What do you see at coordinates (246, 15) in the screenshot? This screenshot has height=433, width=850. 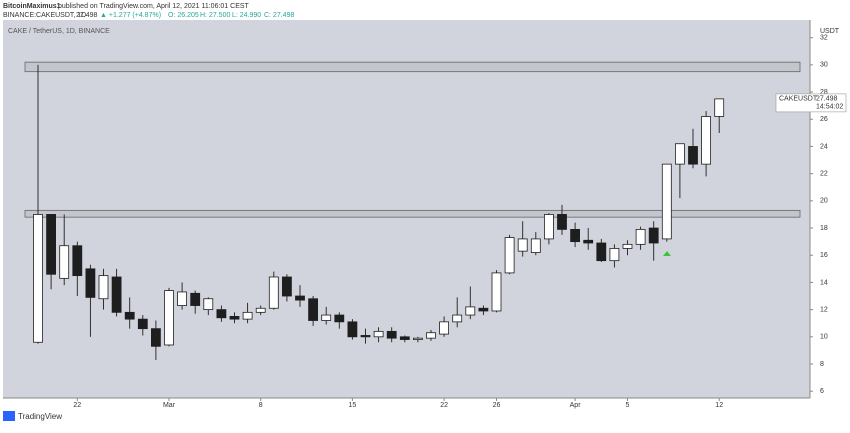 I see `ohlc-low: L: 24.990` at bounding box center [246, 15].